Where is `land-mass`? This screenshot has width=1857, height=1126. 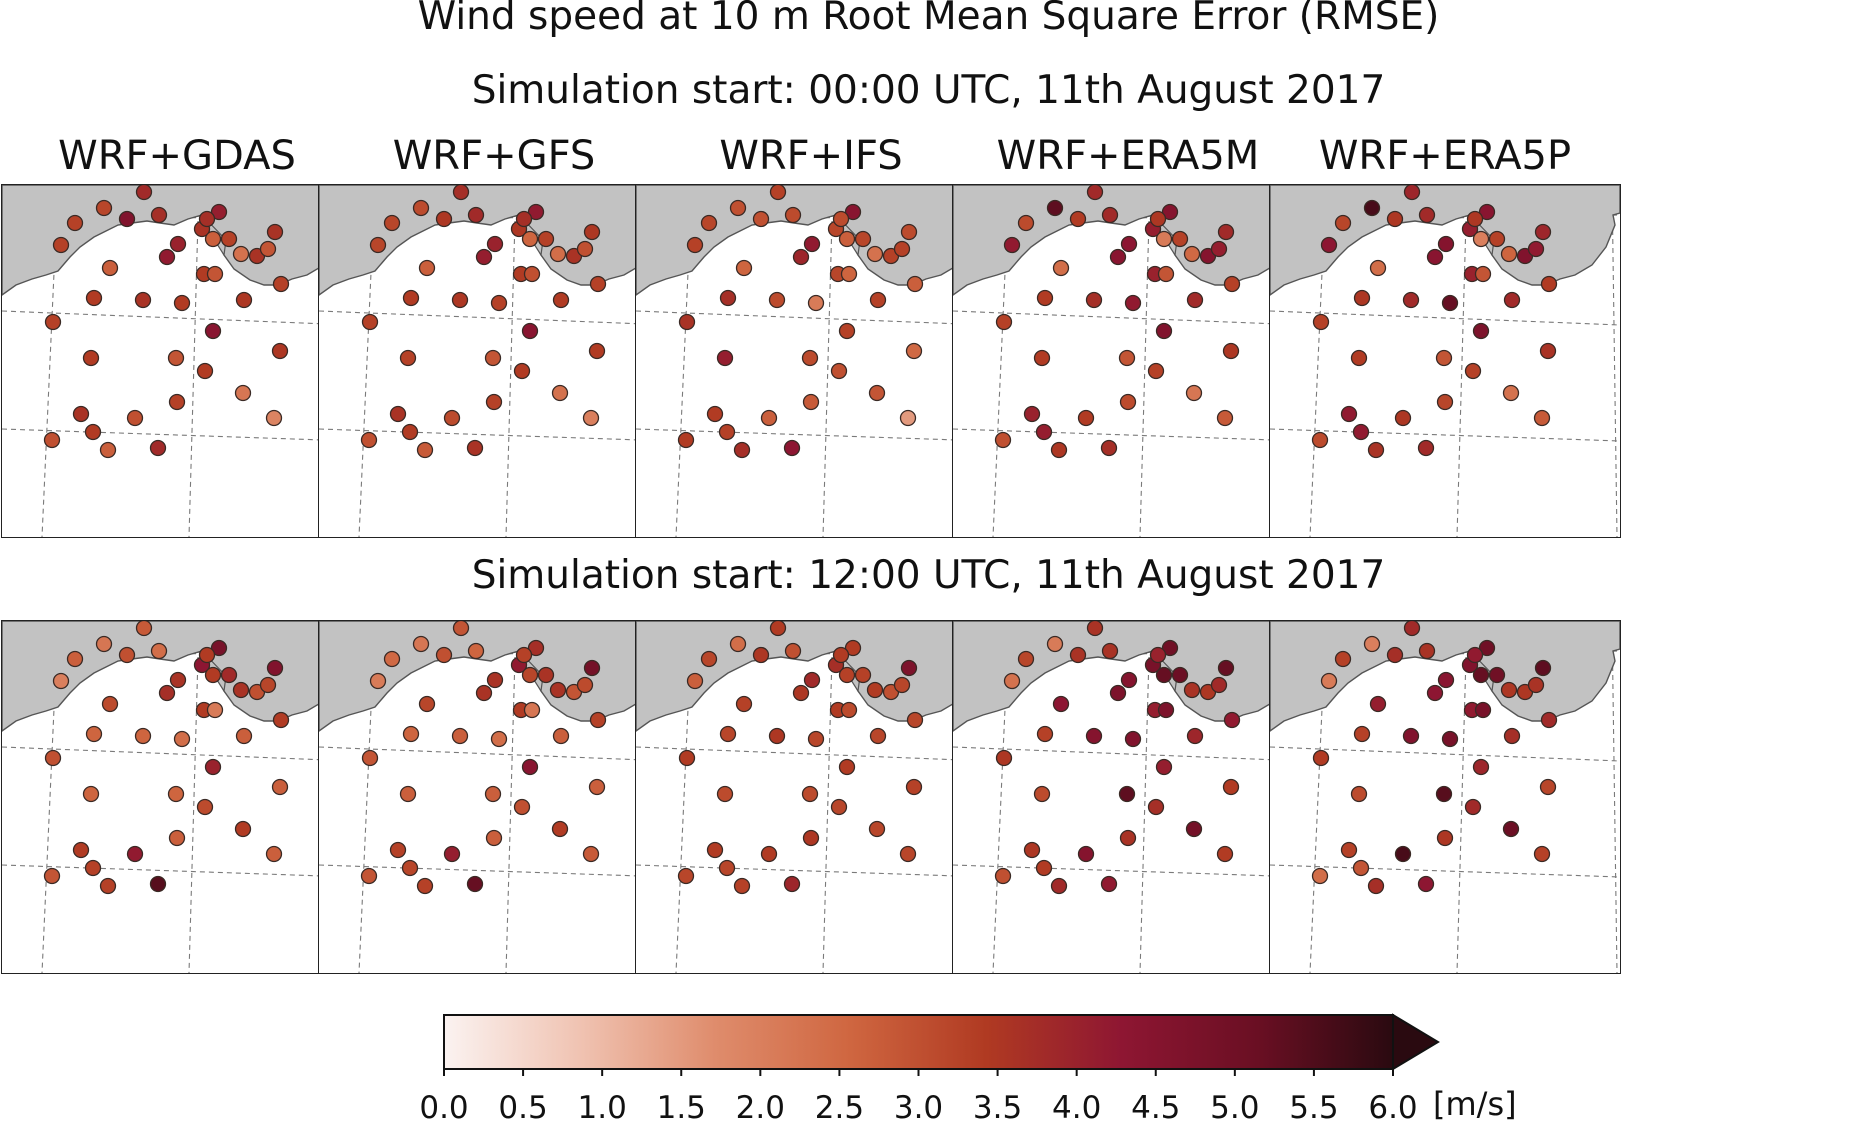
land-mass is located at coordinates (1445, 240).